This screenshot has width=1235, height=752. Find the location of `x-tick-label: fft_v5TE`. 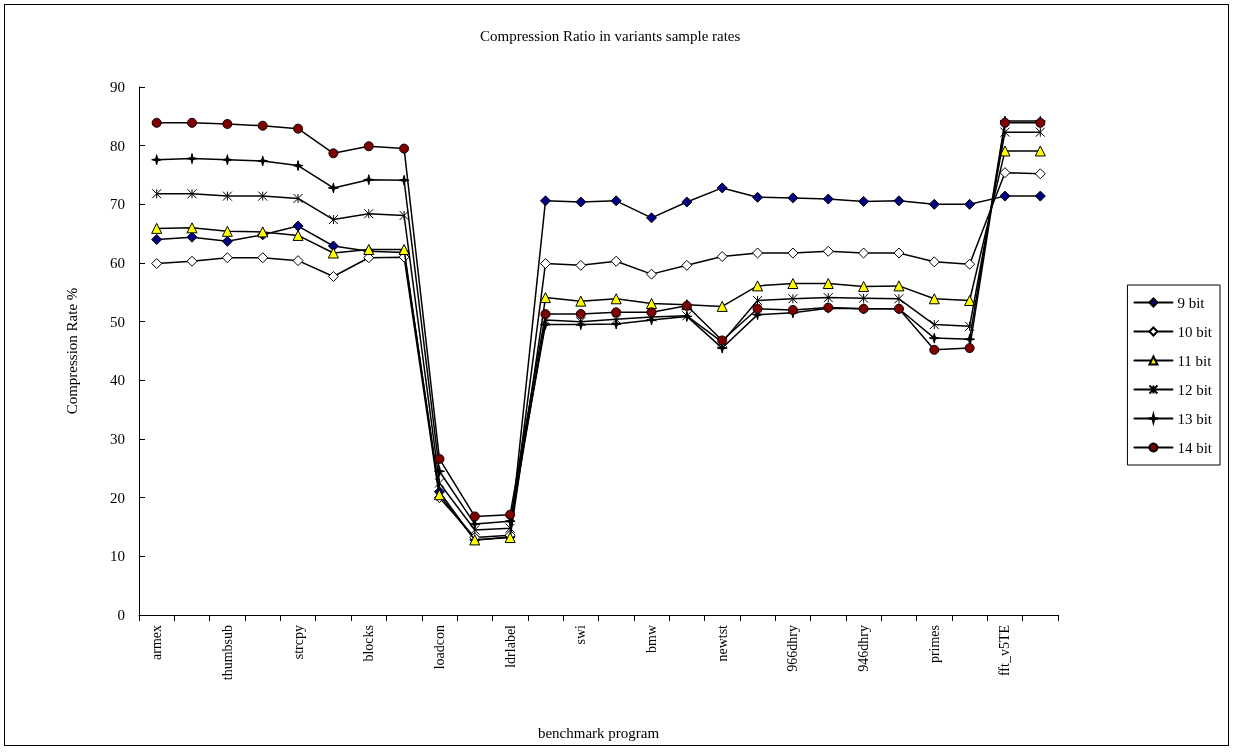

x-tick-label: fft_v5TE is located at coordinates (1005, 651).